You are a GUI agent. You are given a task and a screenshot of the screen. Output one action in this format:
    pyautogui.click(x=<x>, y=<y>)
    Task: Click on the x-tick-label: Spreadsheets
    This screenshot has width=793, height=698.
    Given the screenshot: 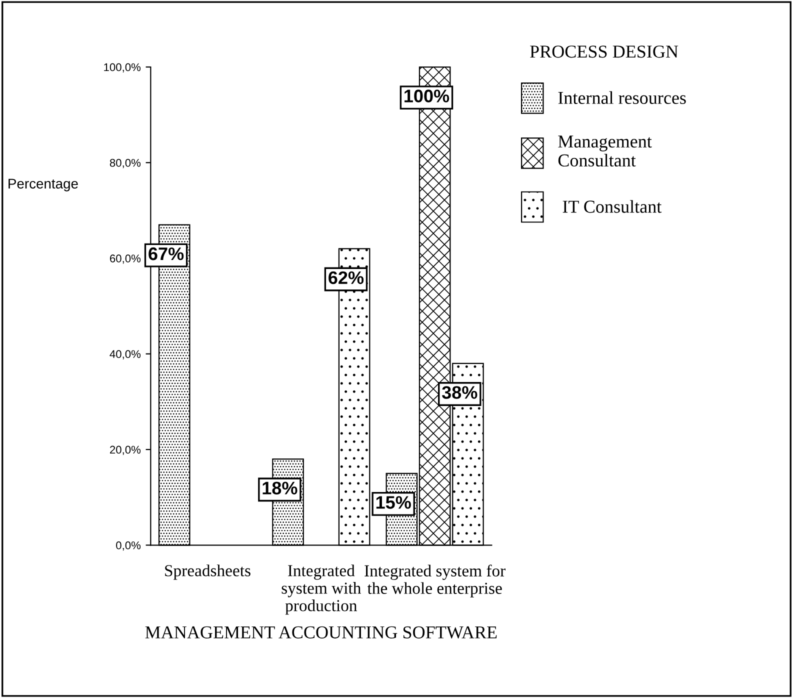 What is the action you would take?
    pyautogui.click(x=207, y=572)
    